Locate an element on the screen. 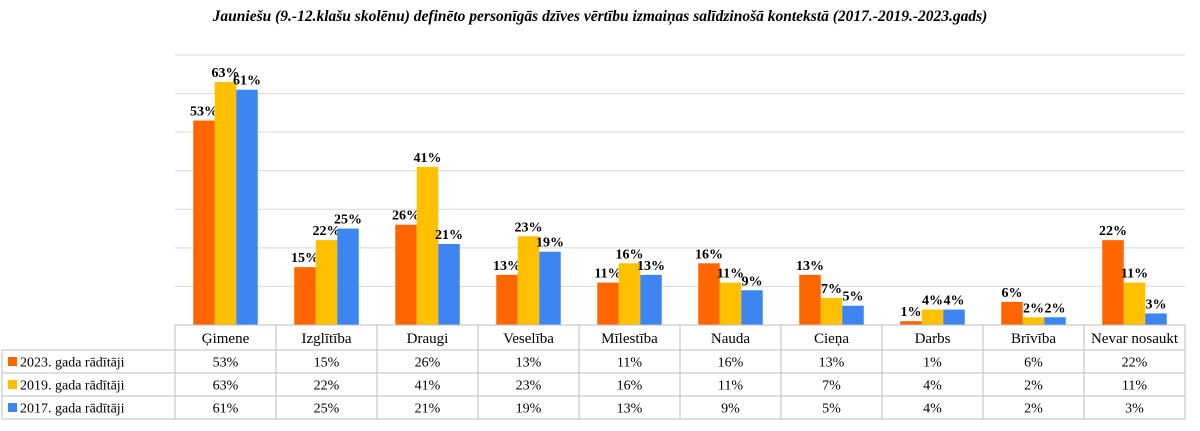 This screenshot has width=1200, height=431. table-cell: 25% is located at coordinates (327, 409).